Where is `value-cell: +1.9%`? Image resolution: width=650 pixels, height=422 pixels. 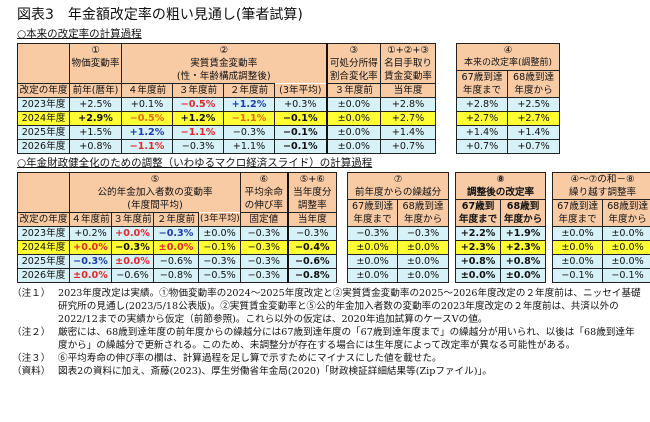
value-cell: +1.9% is located at coordinates (523, 233).